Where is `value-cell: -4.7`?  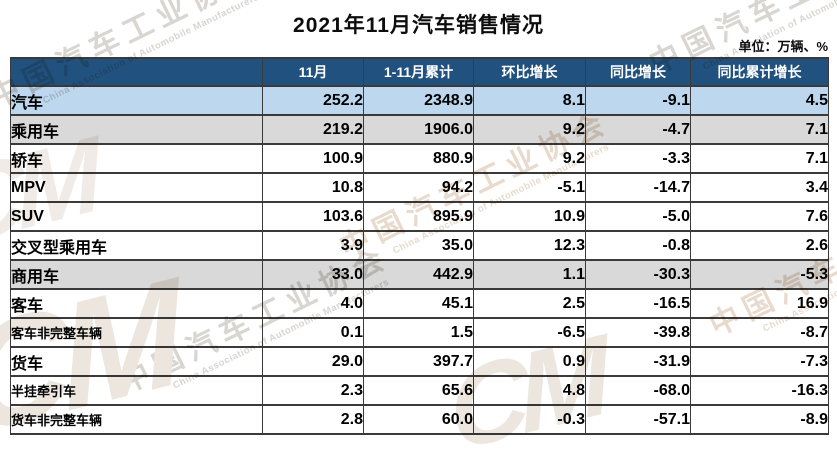
value-cell: -4.7 is located at coordinates (638, 129).